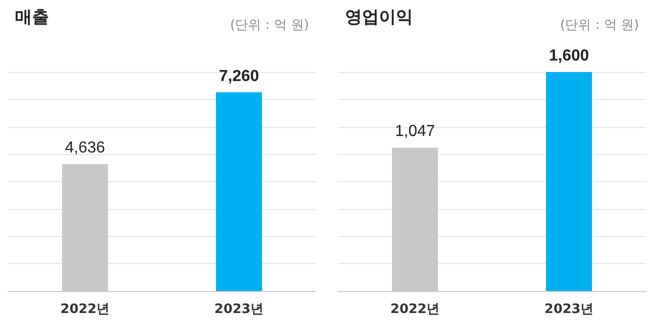 The image size is (660, 327). What do you see at coordinates (32, 18) in the screenshot?
I see `chart-title: 매출` at bounding box center [32, 18].